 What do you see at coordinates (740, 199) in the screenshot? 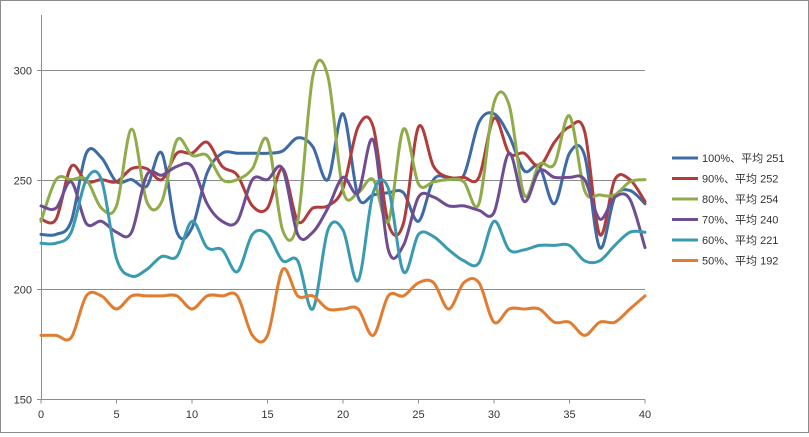
I see `legend-label-2: 80%、平均 254` at bounding box center [740, 199].